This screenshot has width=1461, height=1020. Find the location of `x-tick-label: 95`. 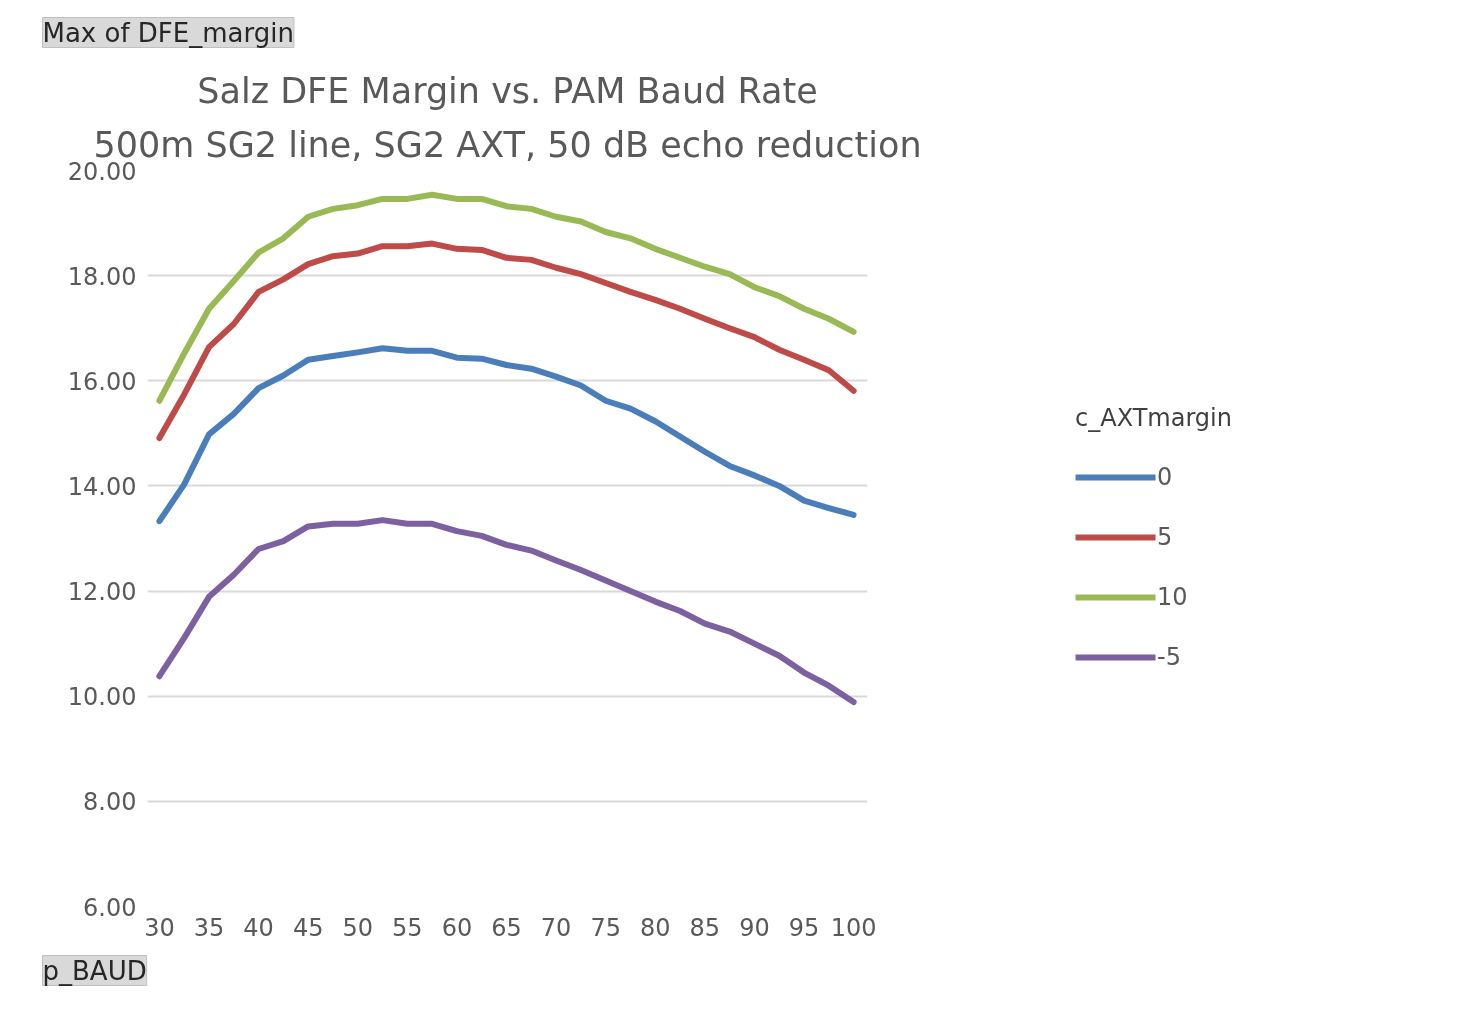

x-tick-label: 95 is located at coordinates (804, 927).